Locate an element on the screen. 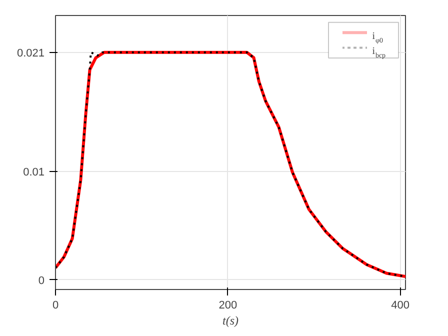 Image resolution: width=448 pixels, height=336 pixels. x-axis-title: t(s) is located at coordinates (230, 321).